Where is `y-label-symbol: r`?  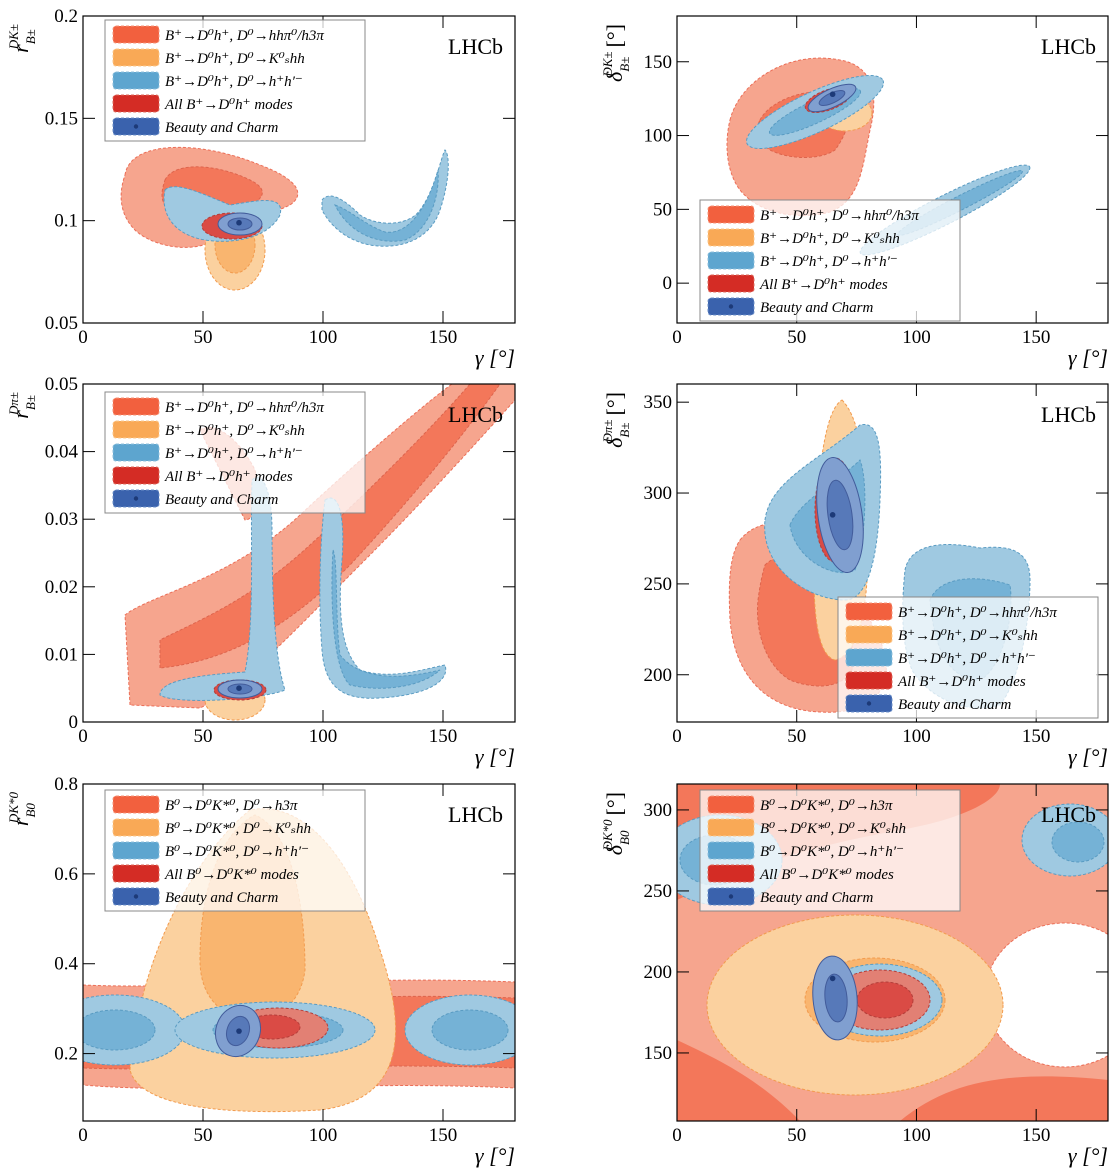
y-label-symbol: r is located at coordinates (20, 821).